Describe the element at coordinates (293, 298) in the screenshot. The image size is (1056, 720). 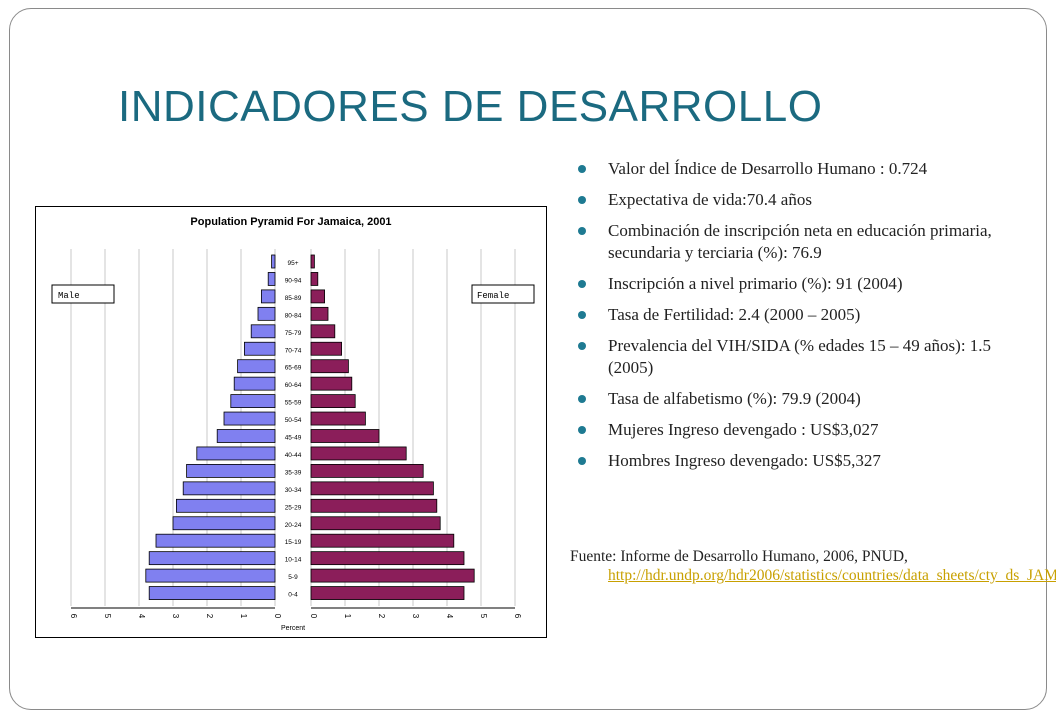
I see `age-label: 85-89` at that location.